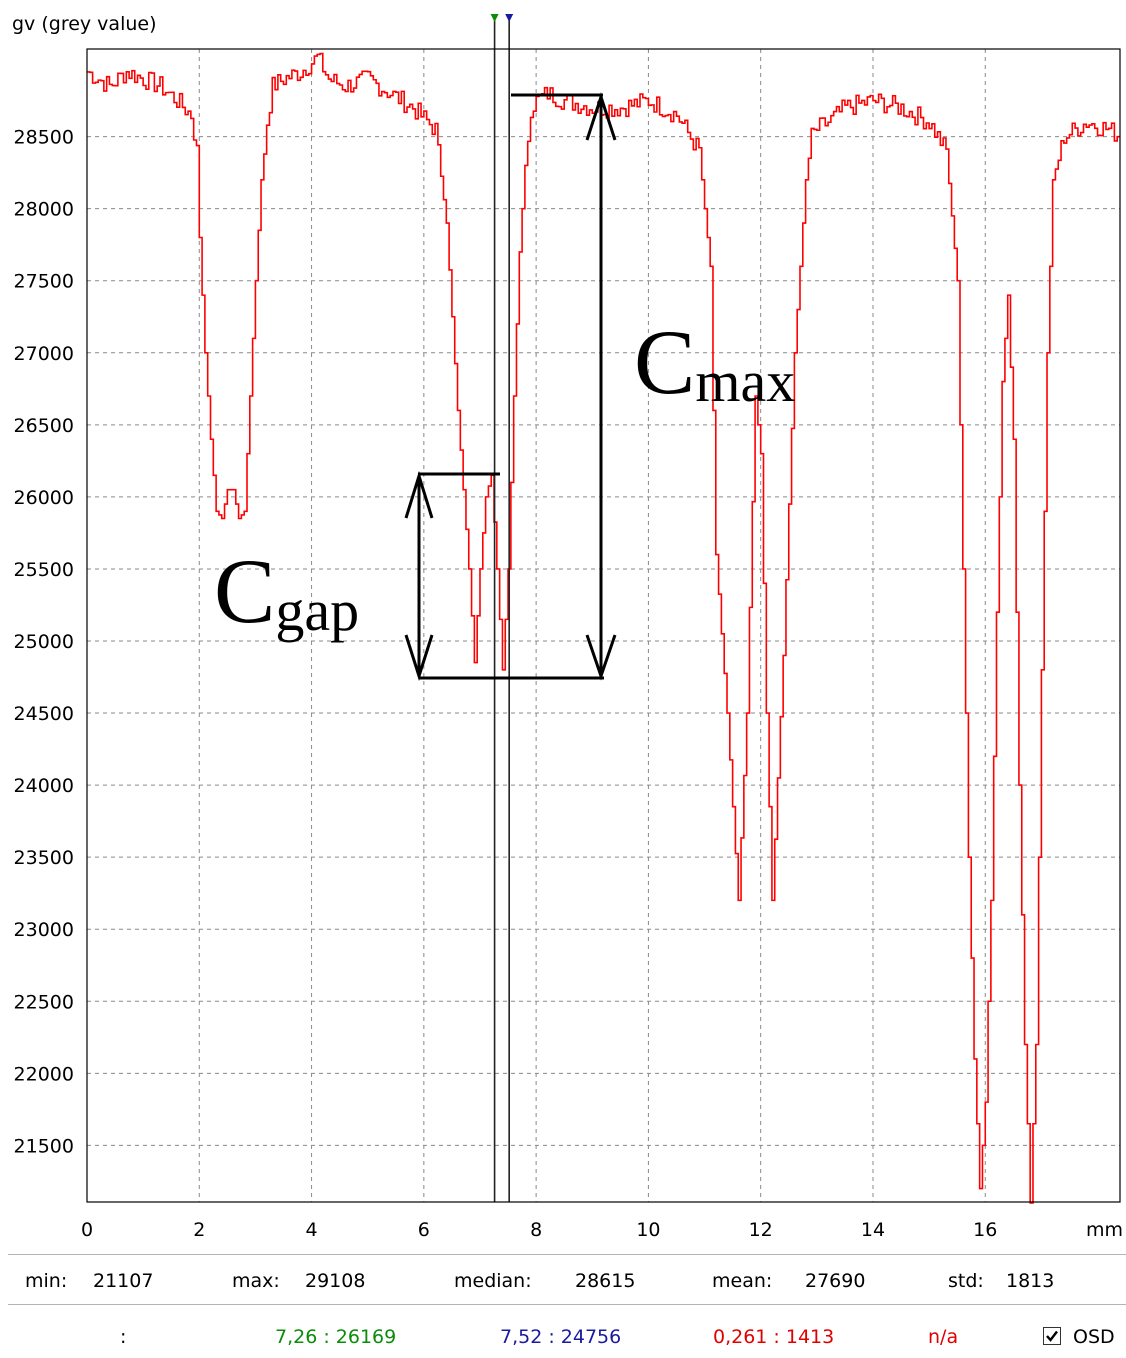 The height and width of the screenshot is (1358, 1126). What do you see at coordinates (44, 570) in the screenshot?
I see `y-tick-label: 25500` at bounding box center [44, 570].